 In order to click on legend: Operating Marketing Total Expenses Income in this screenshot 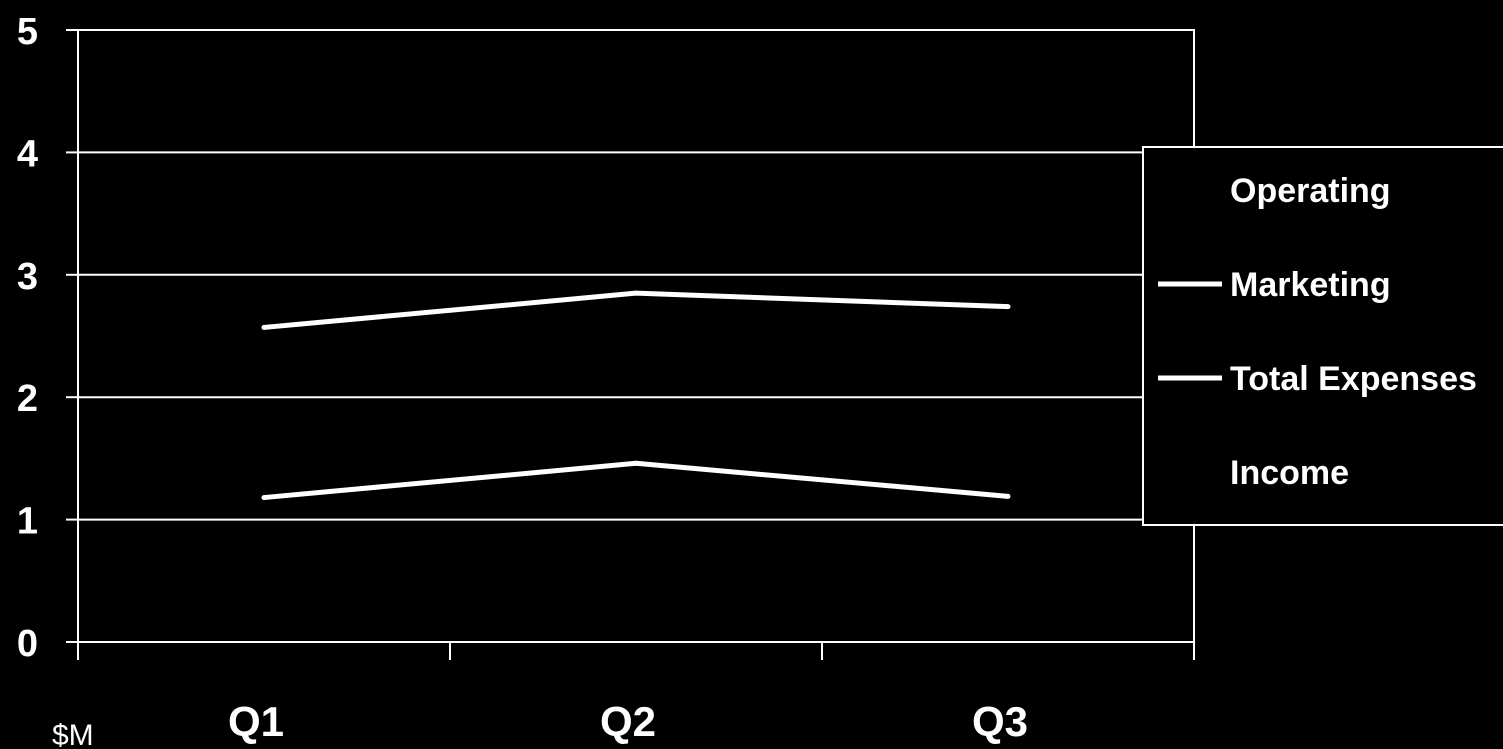, I will do `click(1322, 336)`.